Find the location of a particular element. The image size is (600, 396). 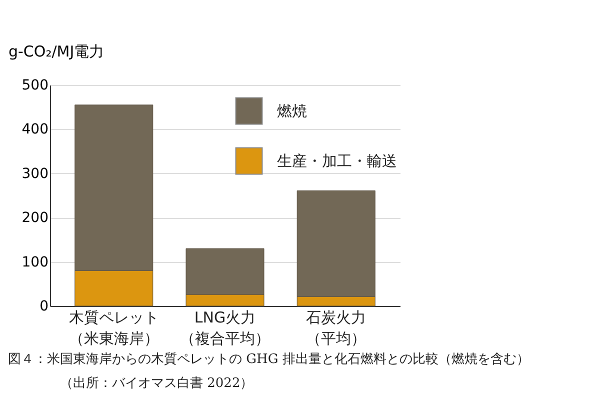

x-tick-label: 石炭火力（平均） is located at coordinates (336, 328).